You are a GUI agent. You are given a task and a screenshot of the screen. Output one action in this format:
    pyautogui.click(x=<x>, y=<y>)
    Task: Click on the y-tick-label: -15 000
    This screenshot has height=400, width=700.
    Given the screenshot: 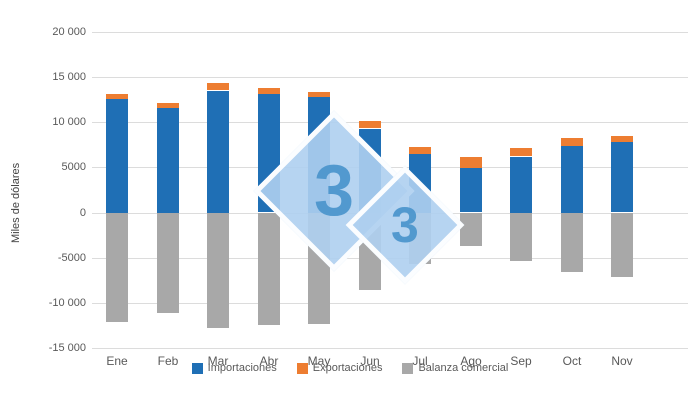 What is the action you would take?
    pyautogui.click(x=67, y=348)
    